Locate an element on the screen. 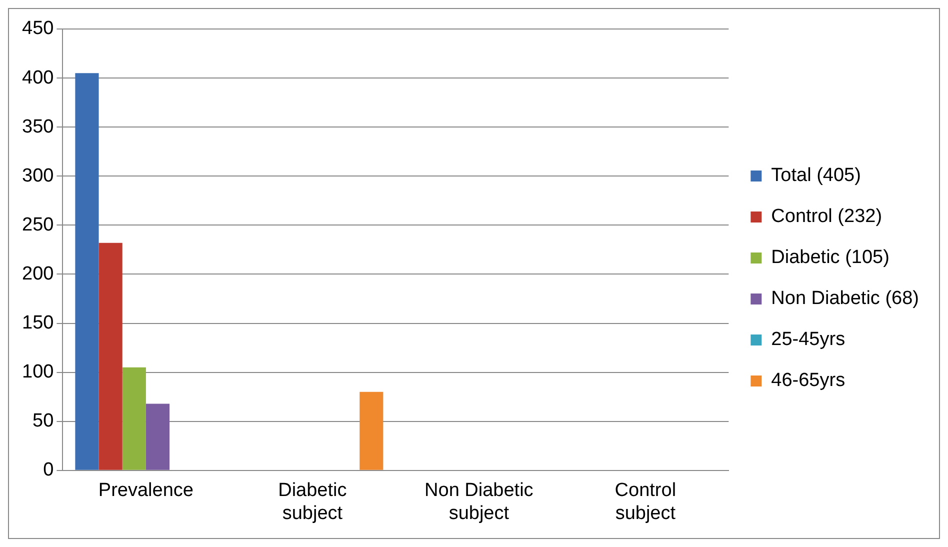 The width and height of the screenshot is (948, 547). legend-label: 25-45yrs is located at coordinates (808, 339).